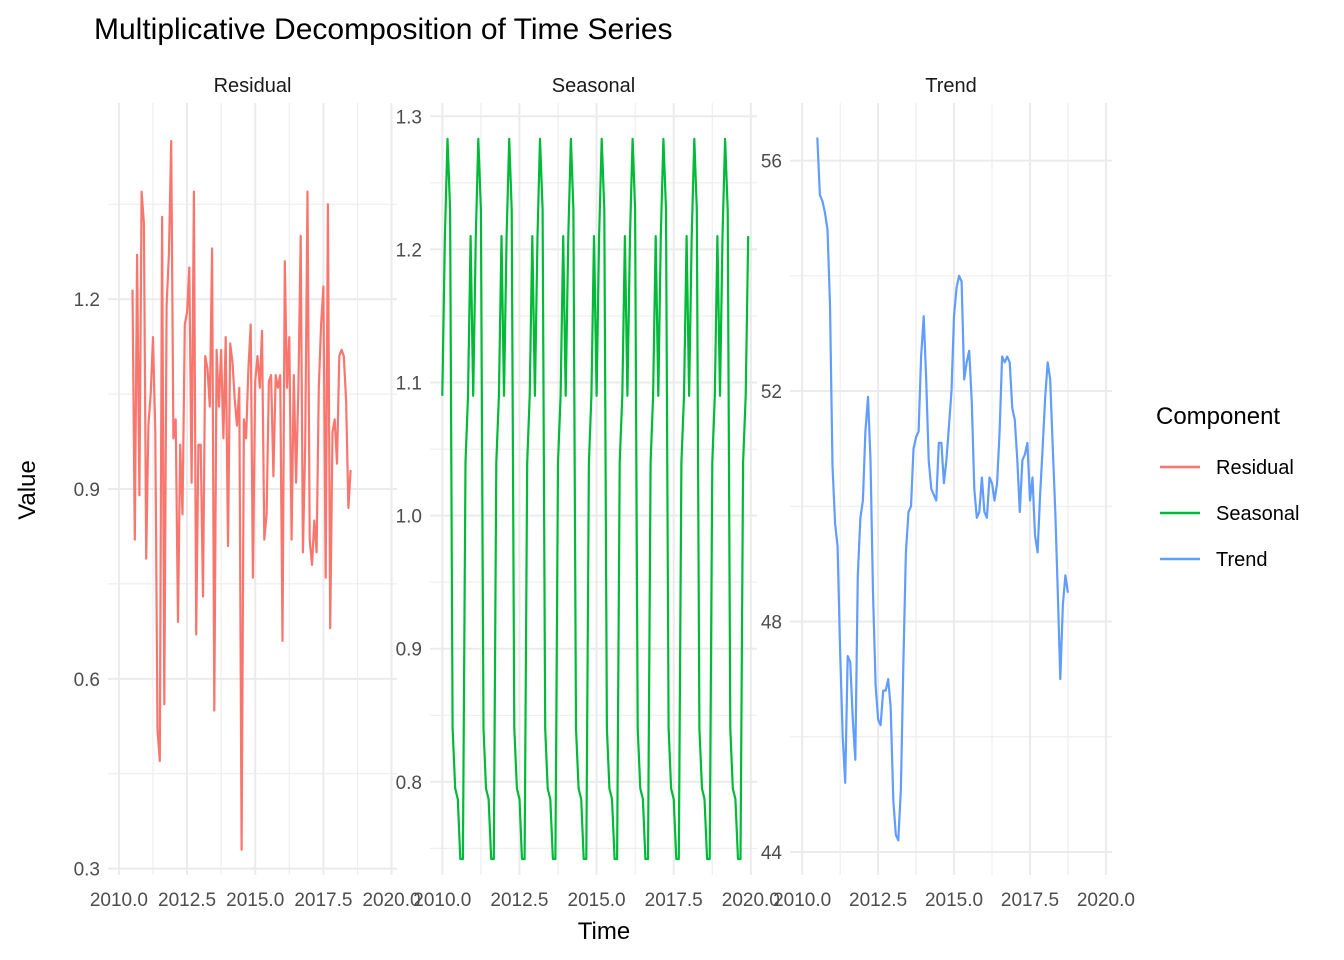 Image resolution: width=1344 pixels, height=960 pixels. What do you see at coordinates (87, 680) in the screenshot?
I see `y-tick-label: 0.6` at bounding box center [87, 680].